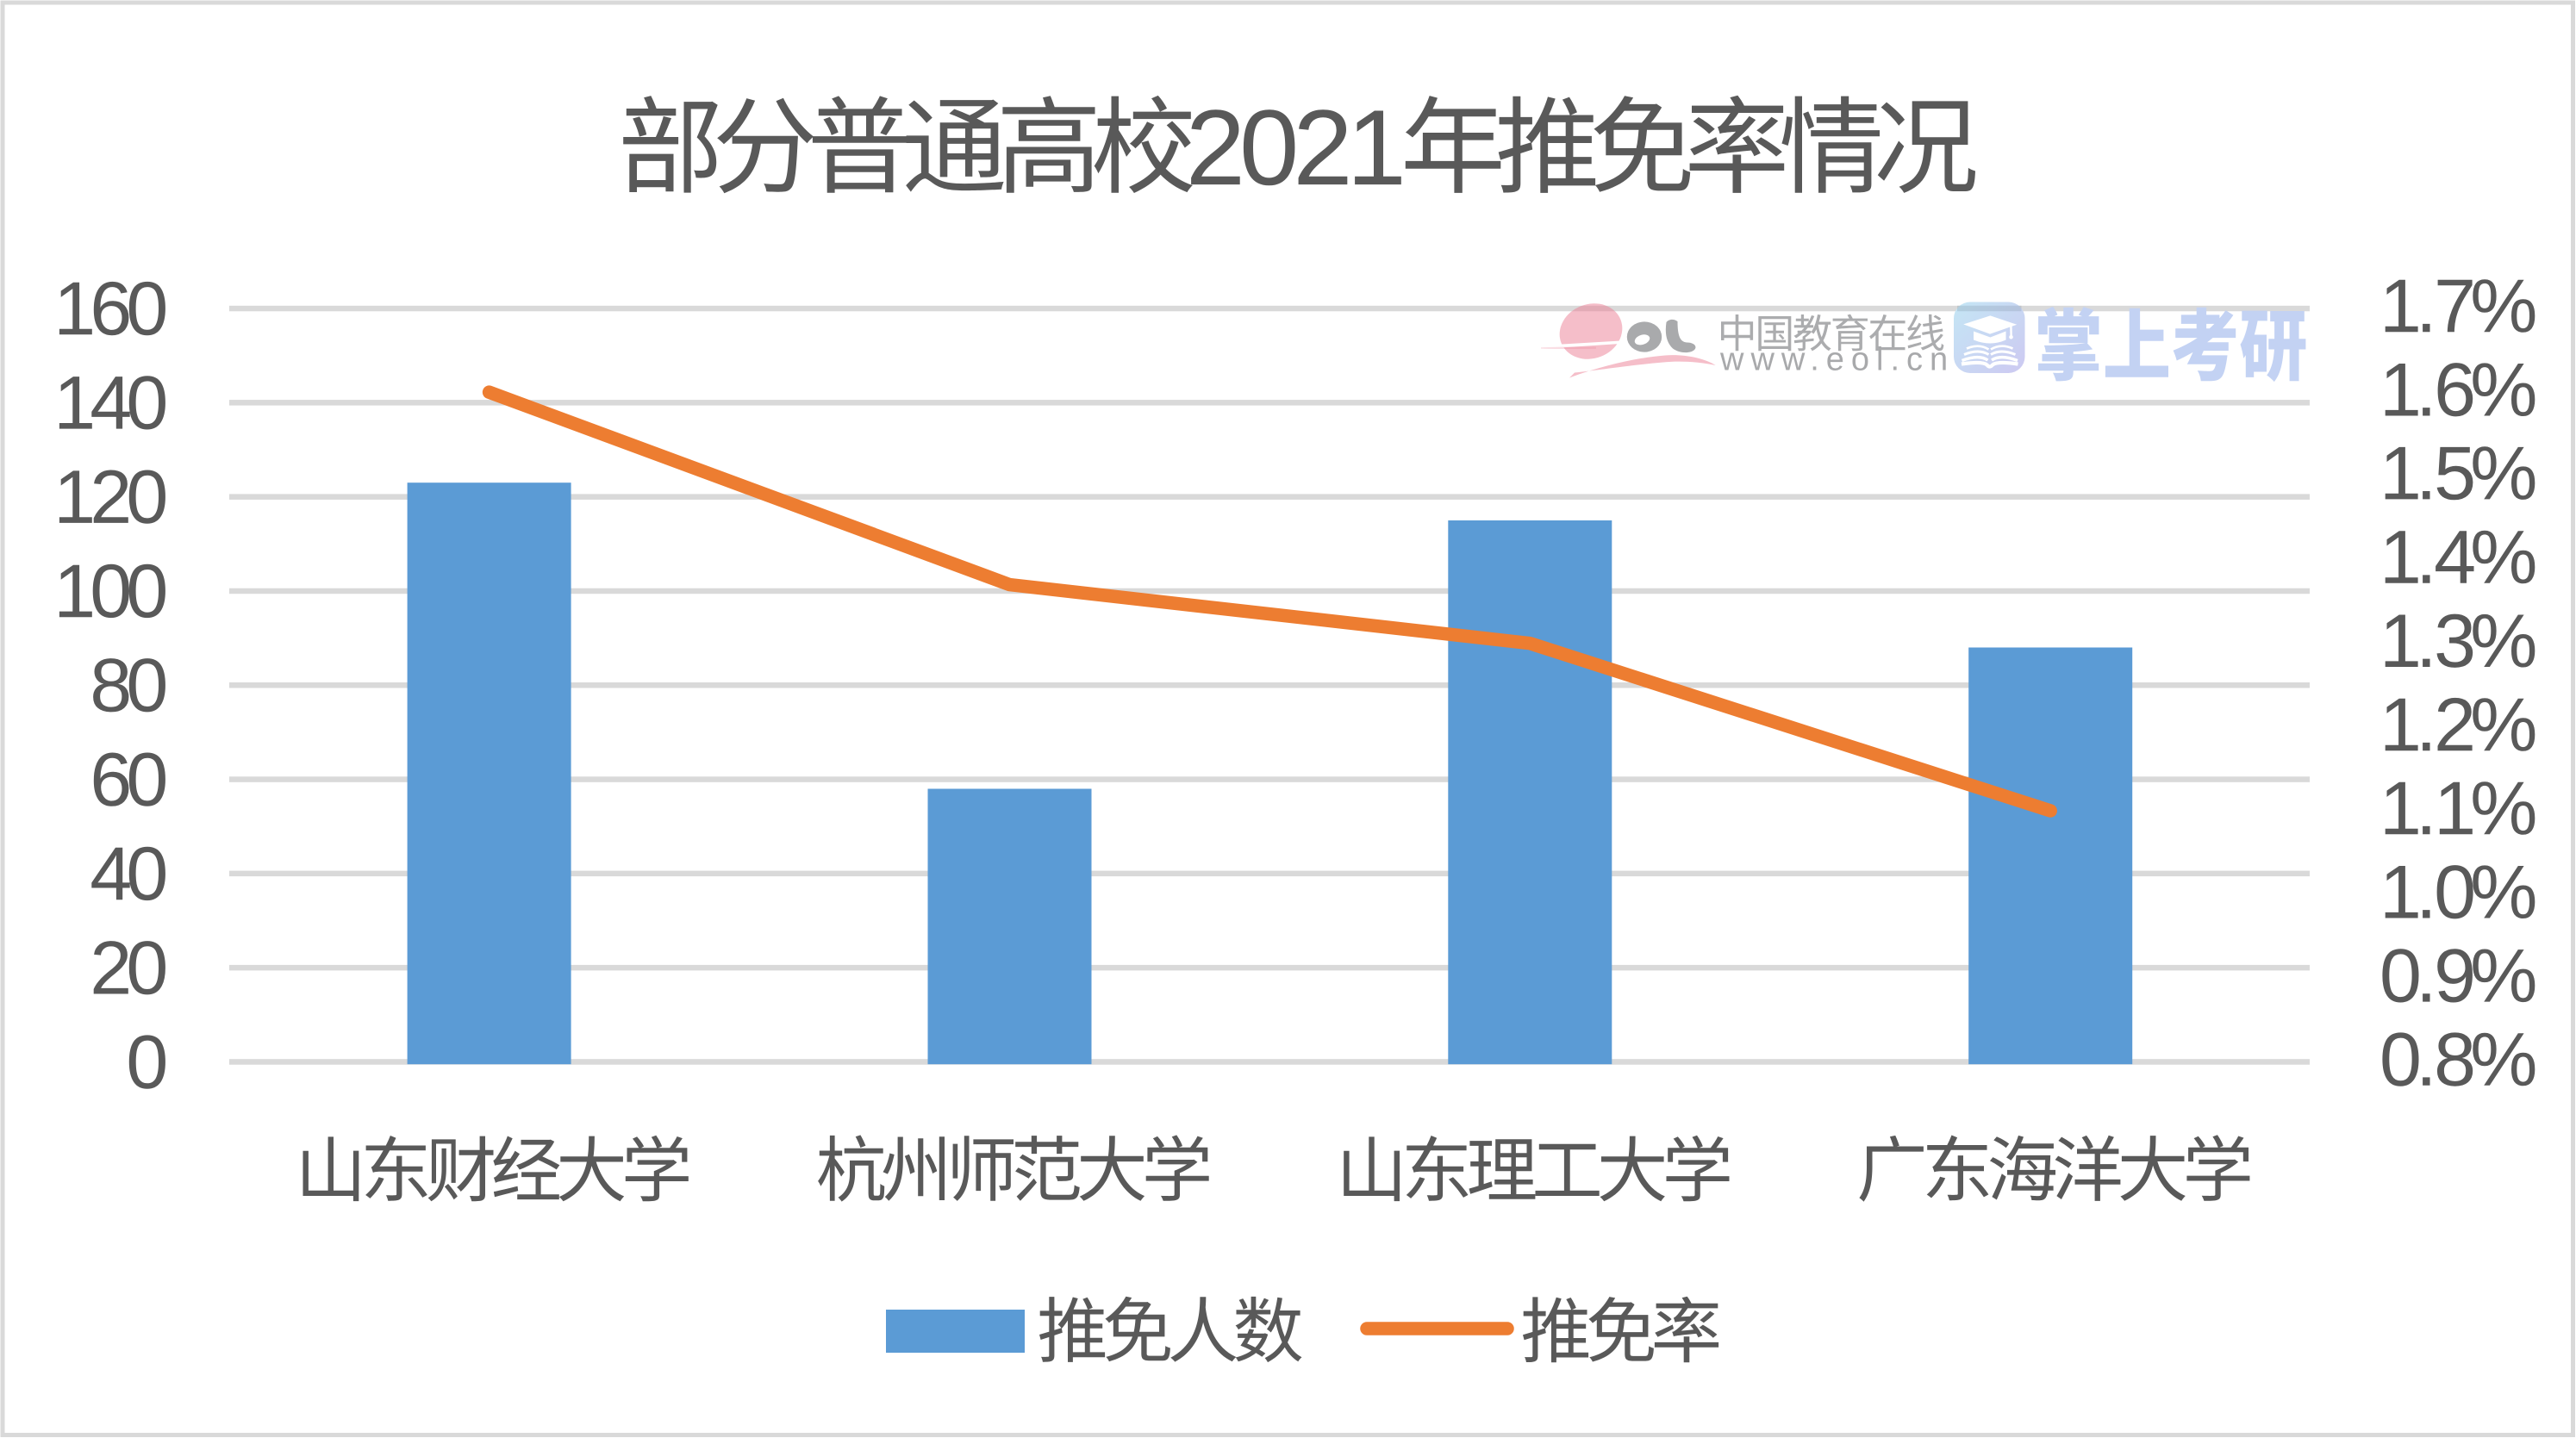  What do you see at coordinates (1837, 360) in the screenshot?
I see `svg-text: www.eol.cn` at bounding box center [1837, 360].